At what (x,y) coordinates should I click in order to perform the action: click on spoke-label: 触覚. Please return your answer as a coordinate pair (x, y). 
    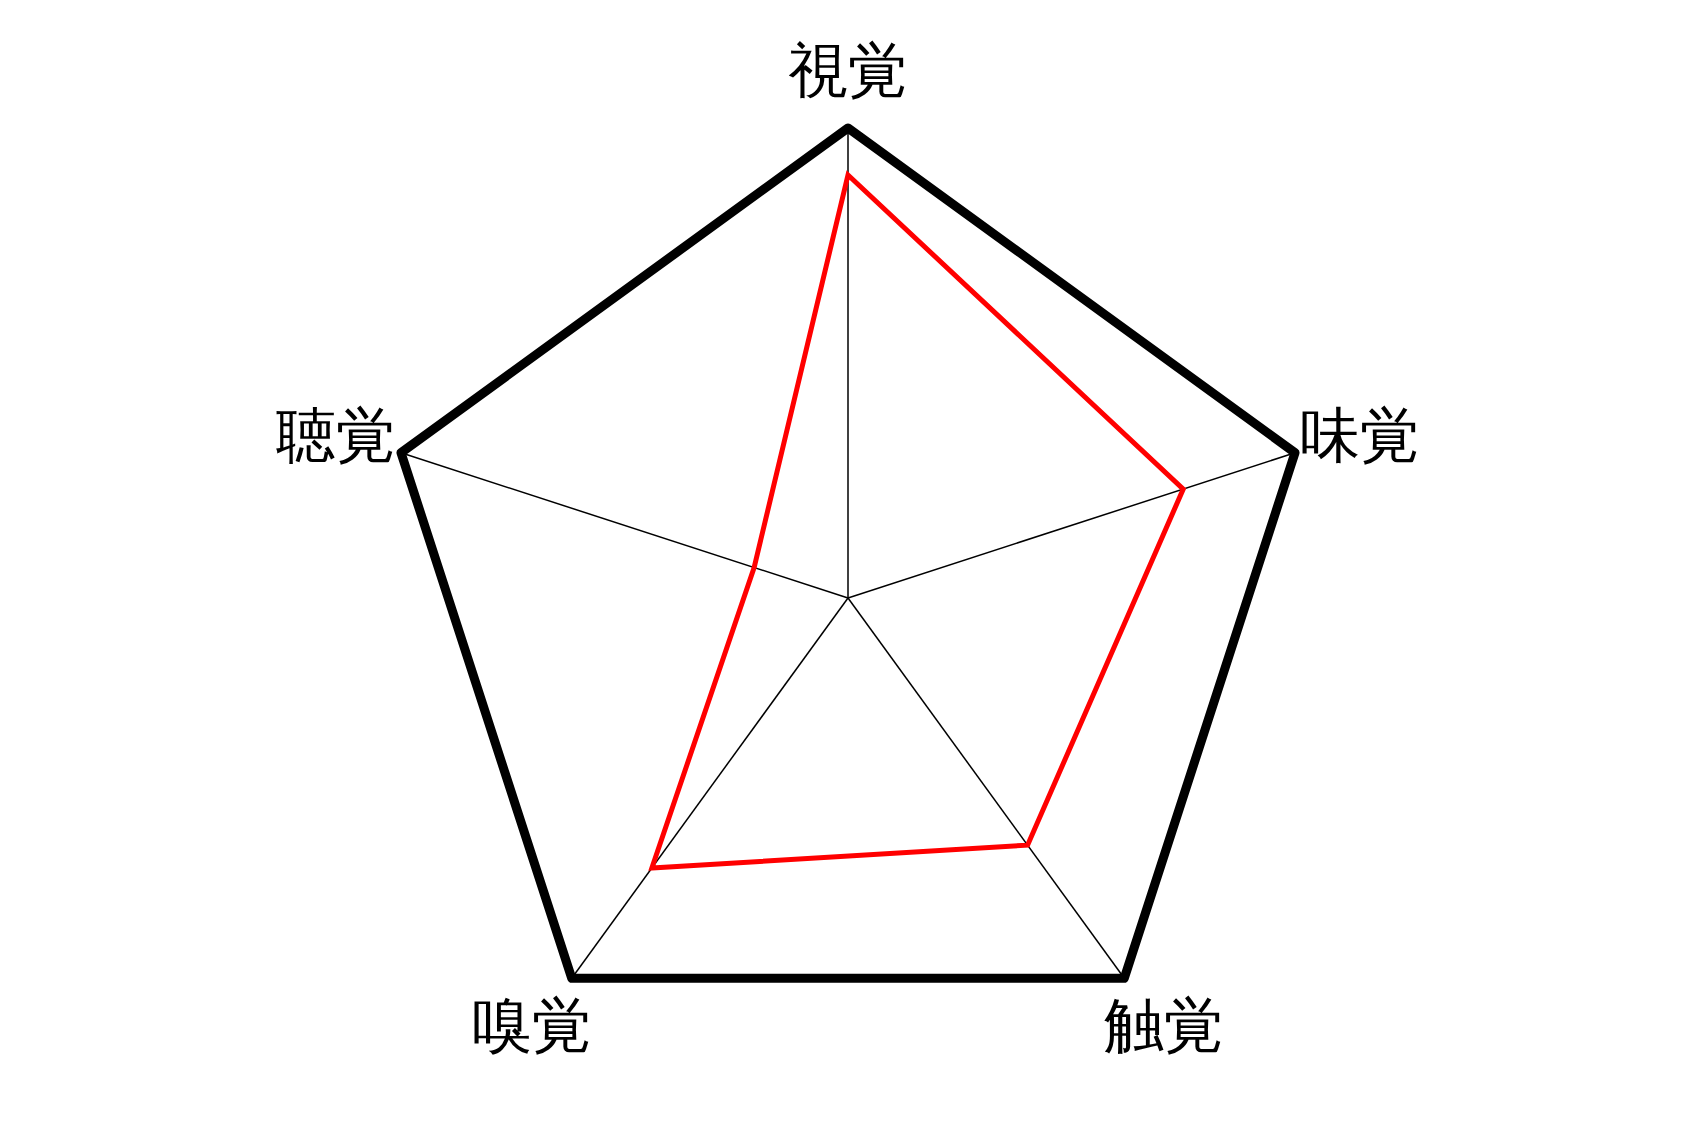
    Looking at the image, I should click on (1164, 1025).